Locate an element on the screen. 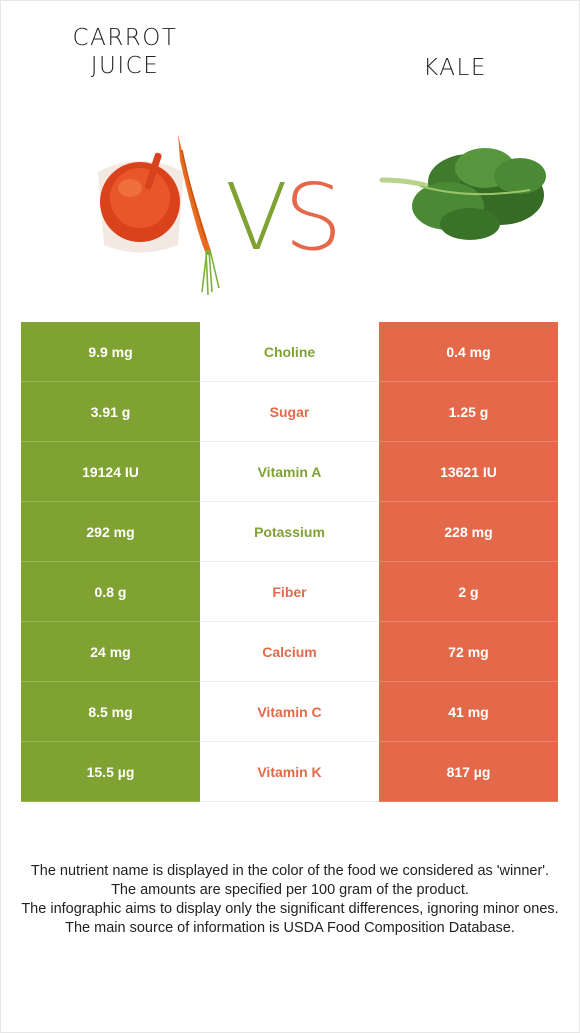 This screenshot has width=580, height=1033. right-value: 72 mg is located at coordinates (468, 652).